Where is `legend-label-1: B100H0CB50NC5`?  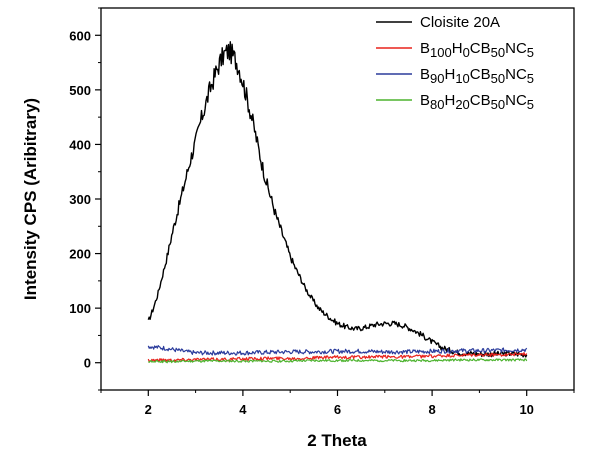
legend-label-1: B100H0CB50NC5 is located at coordinates (477, 50).